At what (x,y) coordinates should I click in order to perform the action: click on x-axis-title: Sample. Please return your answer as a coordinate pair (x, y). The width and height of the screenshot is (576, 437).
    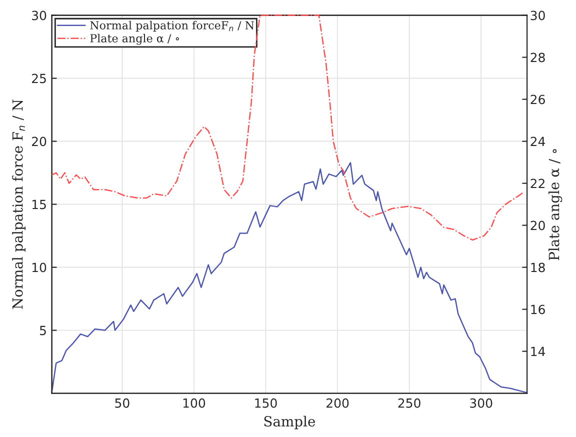
    Looking at the image, I should click on (290, 423).